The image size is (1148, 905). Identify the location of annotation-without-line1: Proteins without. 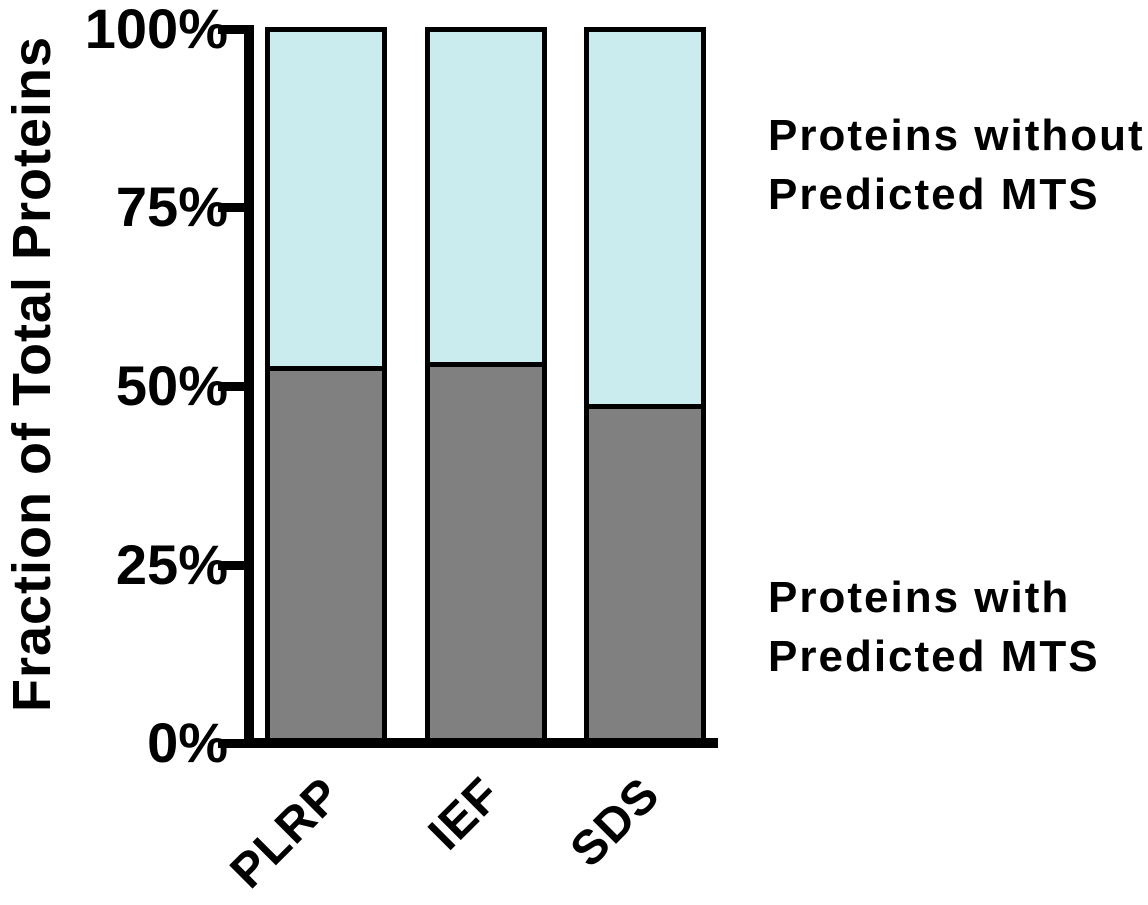
(956, 135).